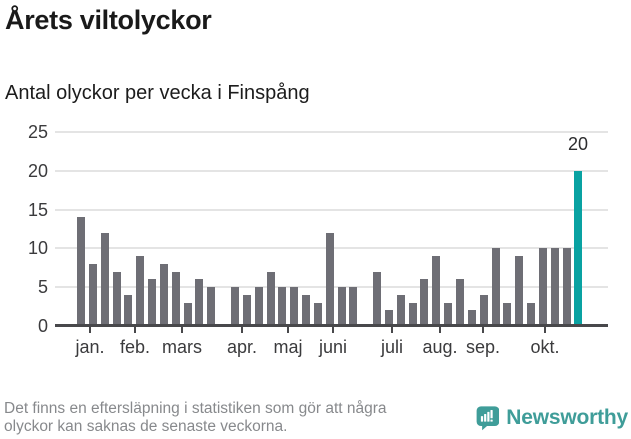 The width and height of the screenshot is (631, 439). What do you see at coordinates (37, 132) in the screenshot?
I see `y-tick-label-25: 25` at bounding box center [37, 132].